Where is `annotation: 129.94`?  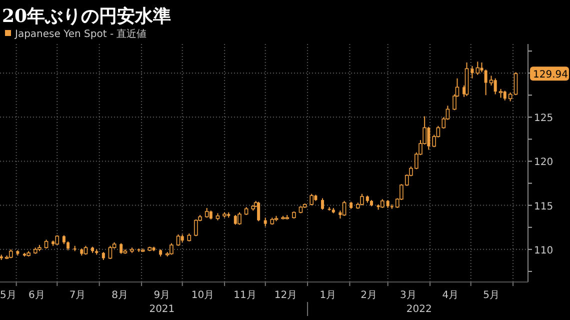 annotation: 129.94 is located at coordinates (550, 75).